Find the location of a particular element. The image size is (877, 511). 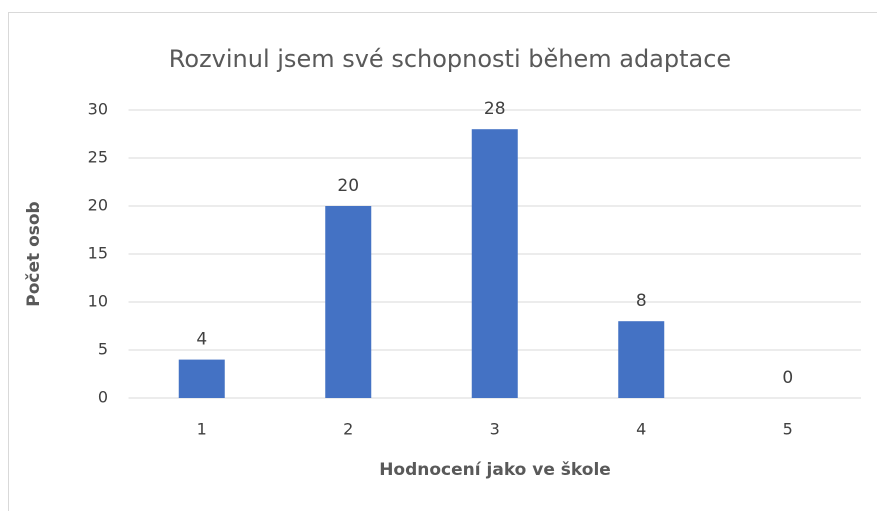

data-label: 28 is located at coordinates (495, 109).